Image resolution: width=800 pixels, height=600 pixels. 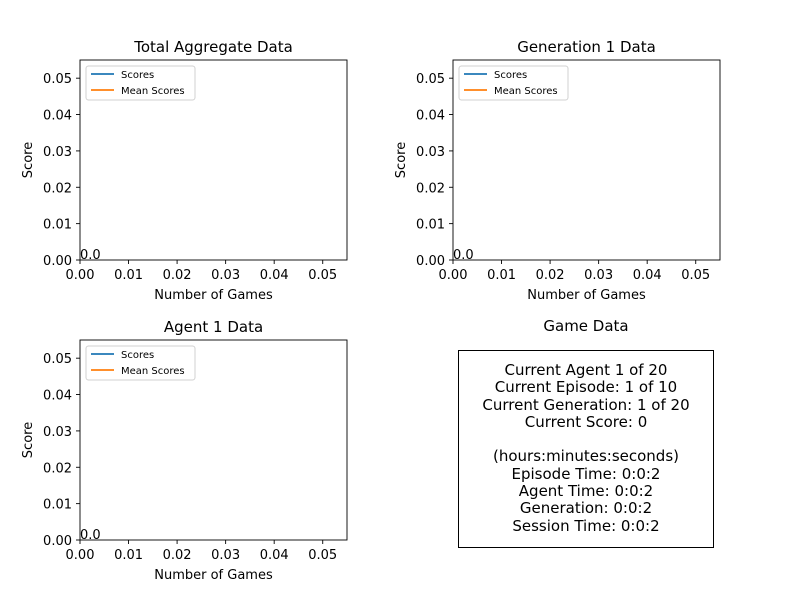 What do you see at coordinates (586, 508) in the screenshot?
I see `info-line-generation-time: Generation: 0:0:2` at bounding box center [586, 508].